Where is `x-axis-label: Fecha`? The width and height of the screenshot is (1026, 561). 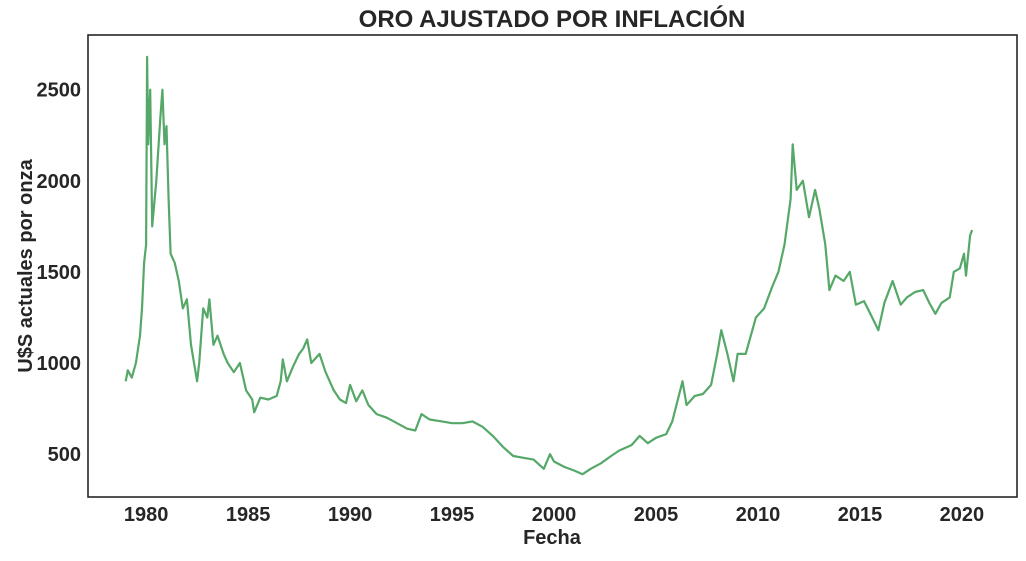
x-axis-label: Fecha is located at coordinates (552, 538).